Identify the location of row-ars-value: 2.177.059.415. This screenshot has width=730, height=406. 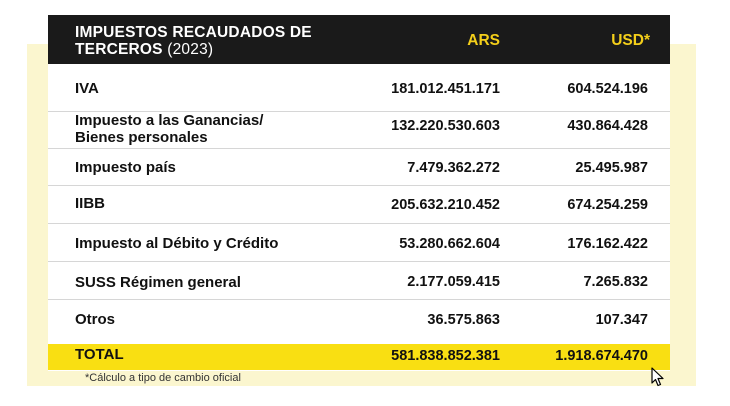
(453, 282).